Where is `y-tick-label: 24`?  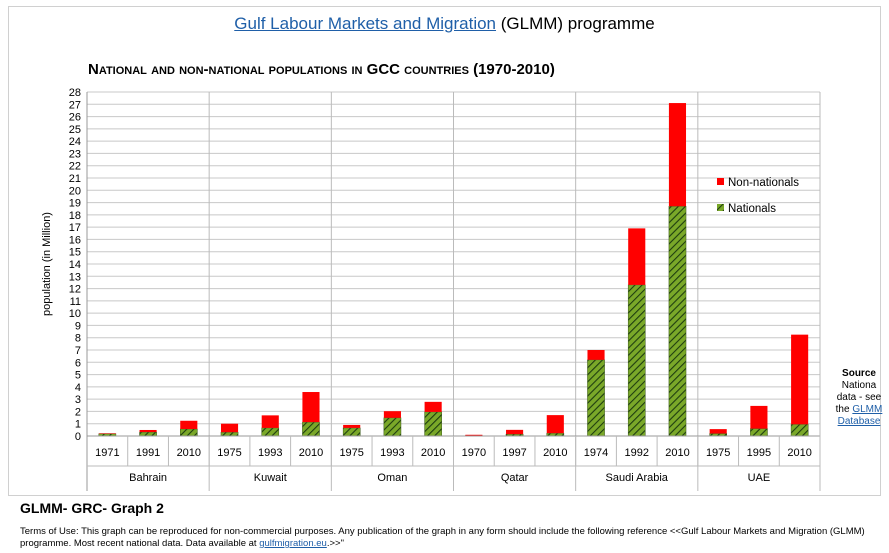 y-tick-label: 24 is located at coordinates (75, 142).